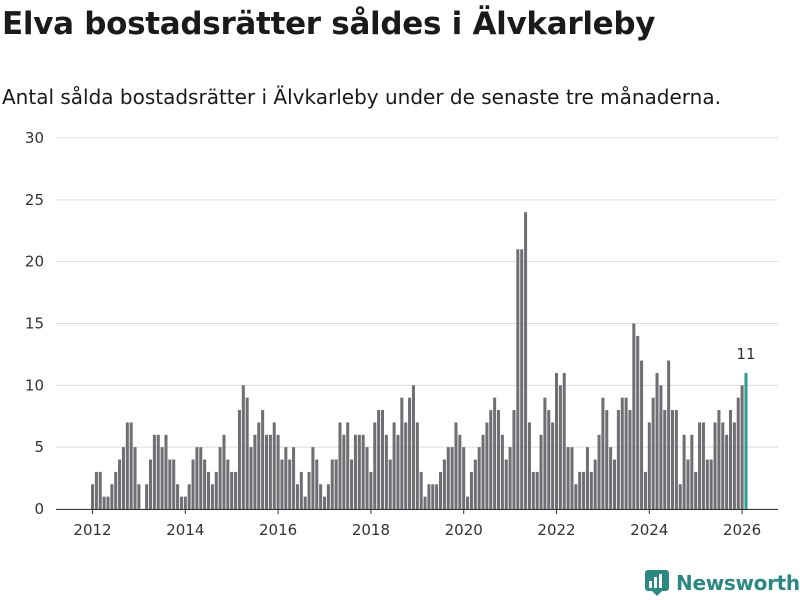 The height and width of the screenshot is (600, 800). What do you see at coordinates (34, 200) in the screenshot?
I see `y-tick-label: 25` at bounding box center [34, 200].